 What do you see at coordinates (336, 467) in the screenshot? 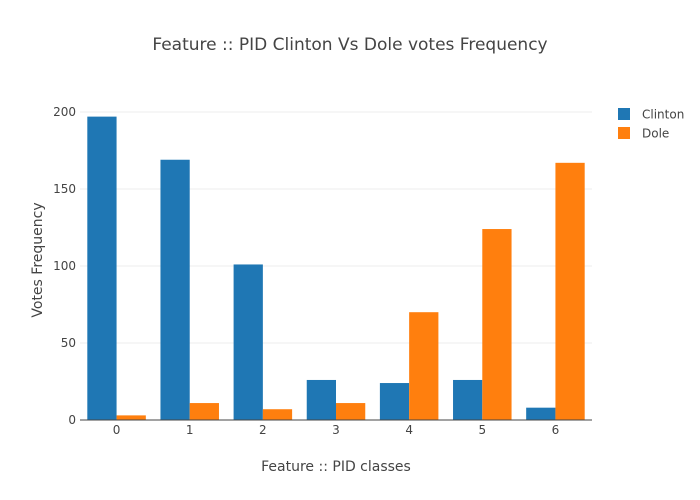
I see `x-axis-title: Feature :: PID classes` at bounding box center [336, 467].